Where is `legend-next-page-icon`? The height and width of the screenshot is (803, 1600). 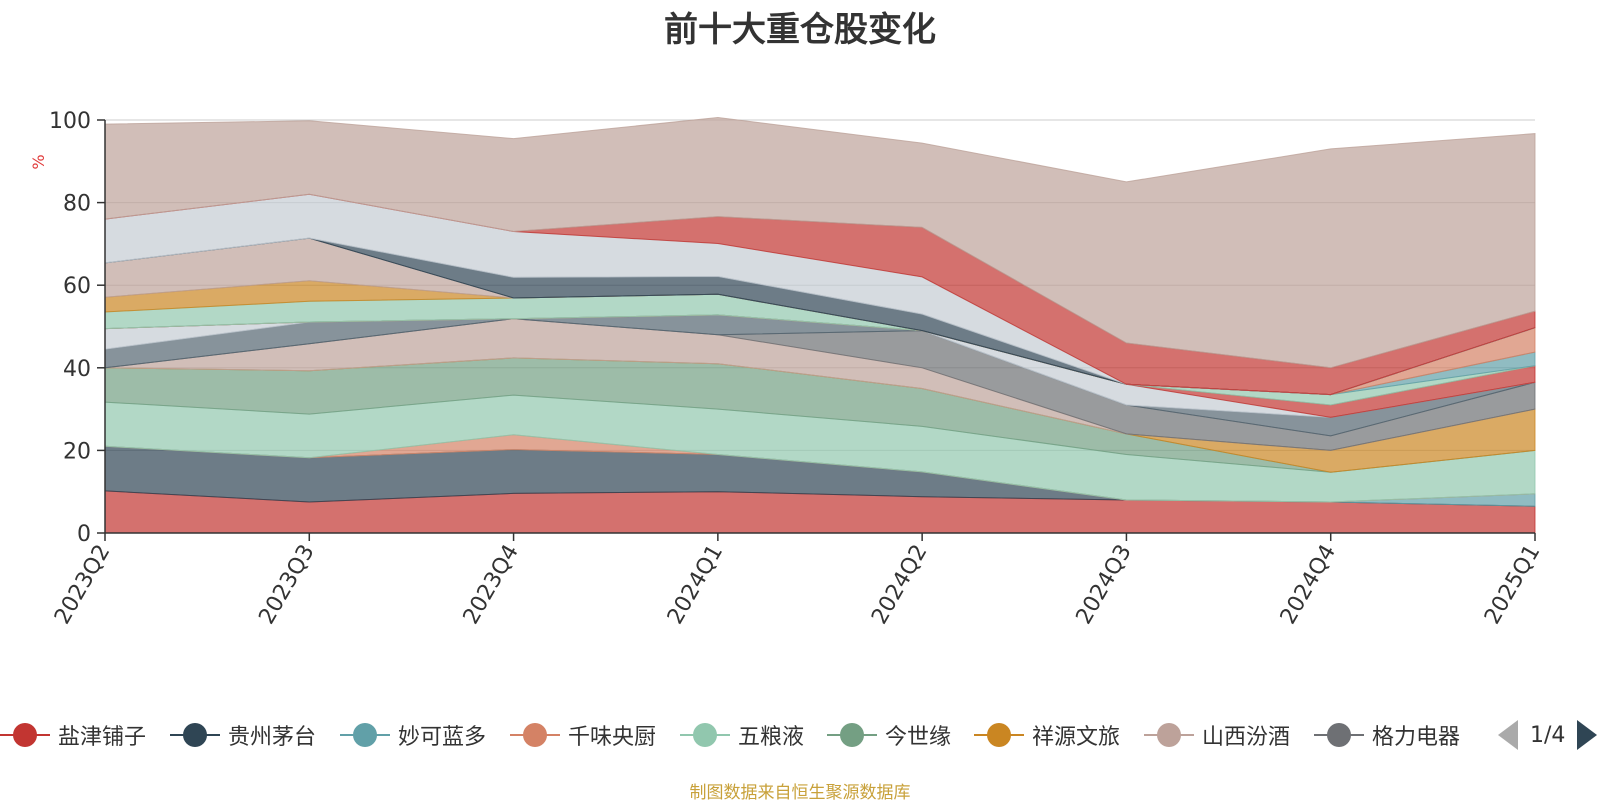
legend-next-page-icon is located at coordinates (1587, 735).